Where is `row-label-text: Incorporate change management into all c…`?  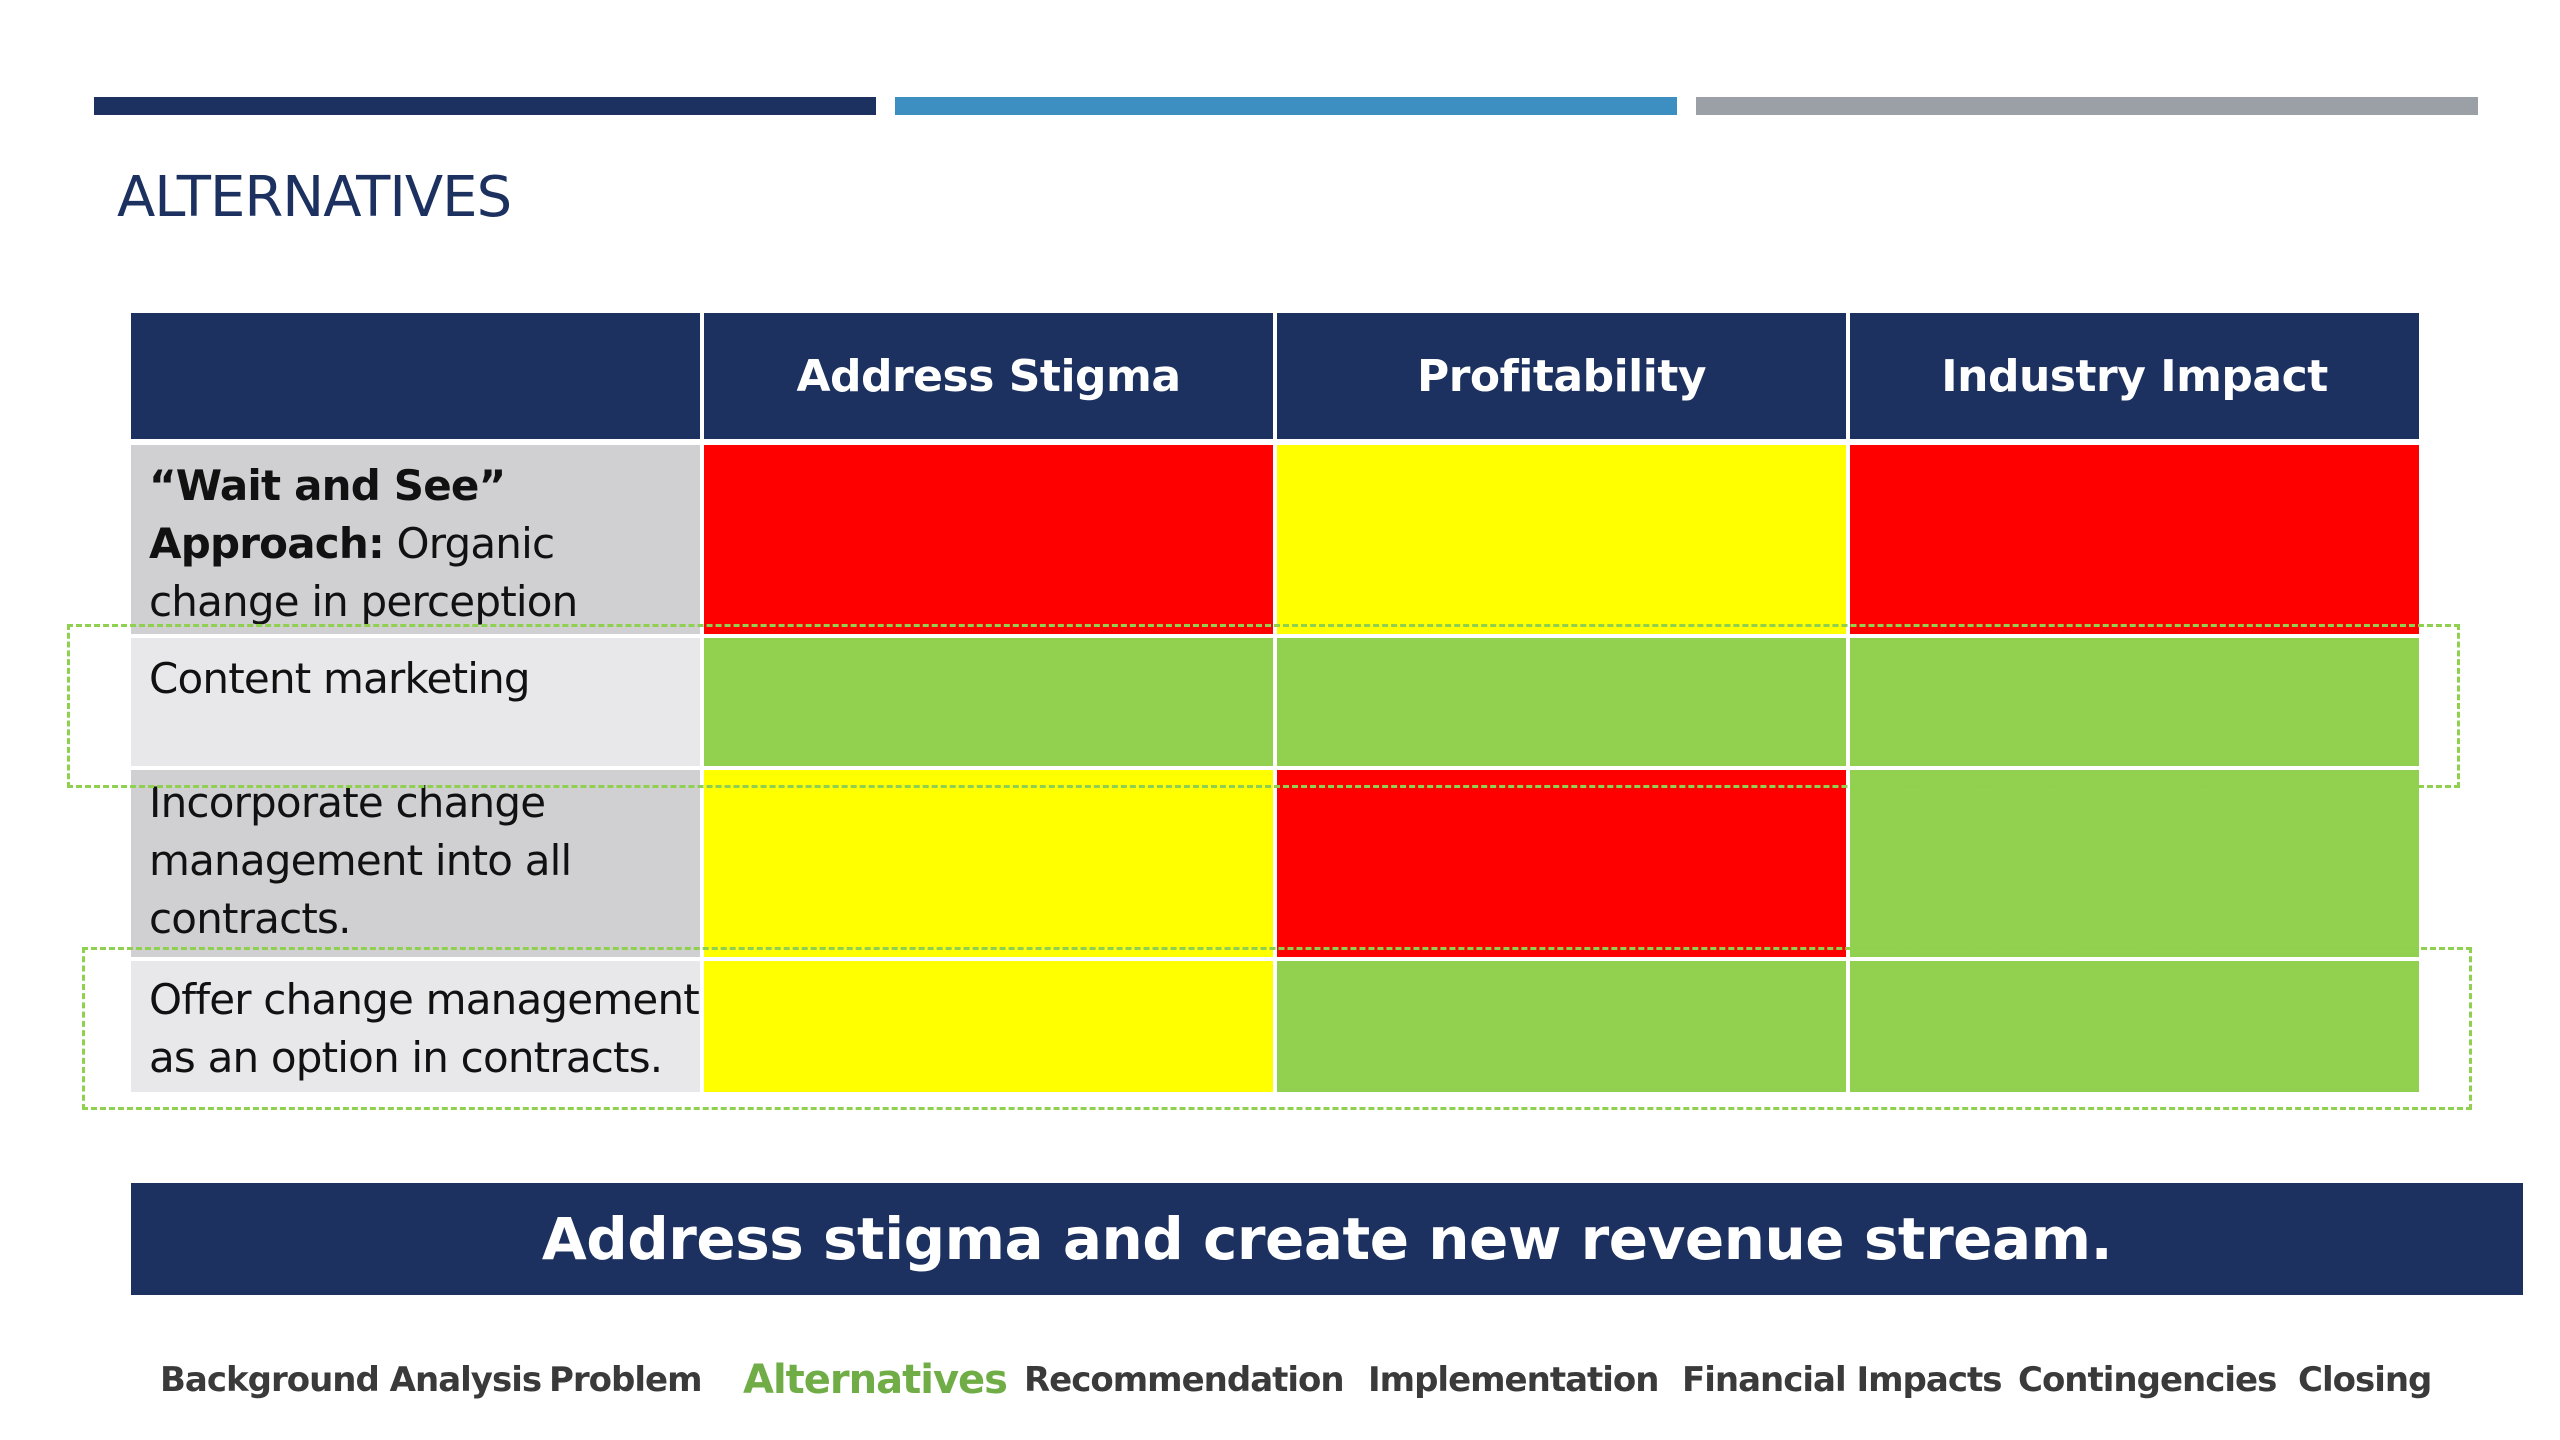 row-label-text: Incorporate change management into all c… is located at coordinates (360, 860).